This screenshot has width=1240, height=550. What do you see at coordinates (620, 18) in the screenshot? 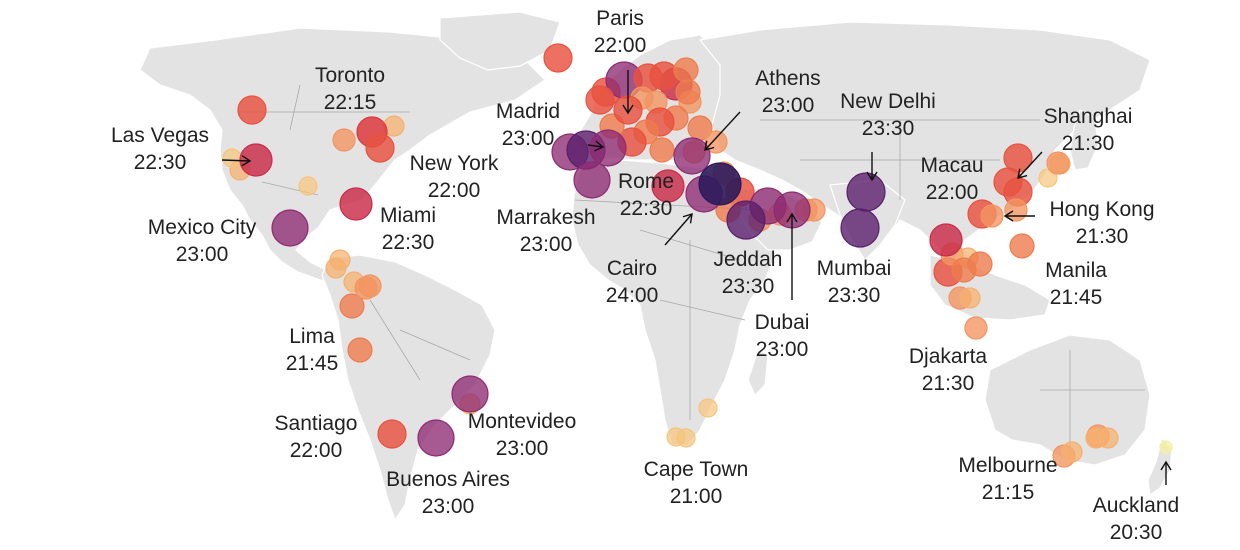
I see `city-name: Paris` at bounding box center [620, 18].